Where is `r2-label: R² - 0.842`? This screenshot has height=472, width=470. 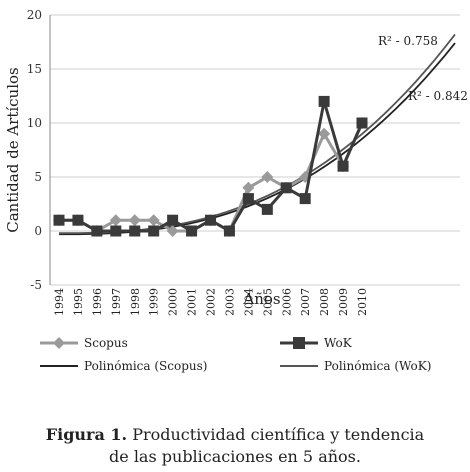
r2-label: R² - 0.842 is located at coordinates (438, 96).